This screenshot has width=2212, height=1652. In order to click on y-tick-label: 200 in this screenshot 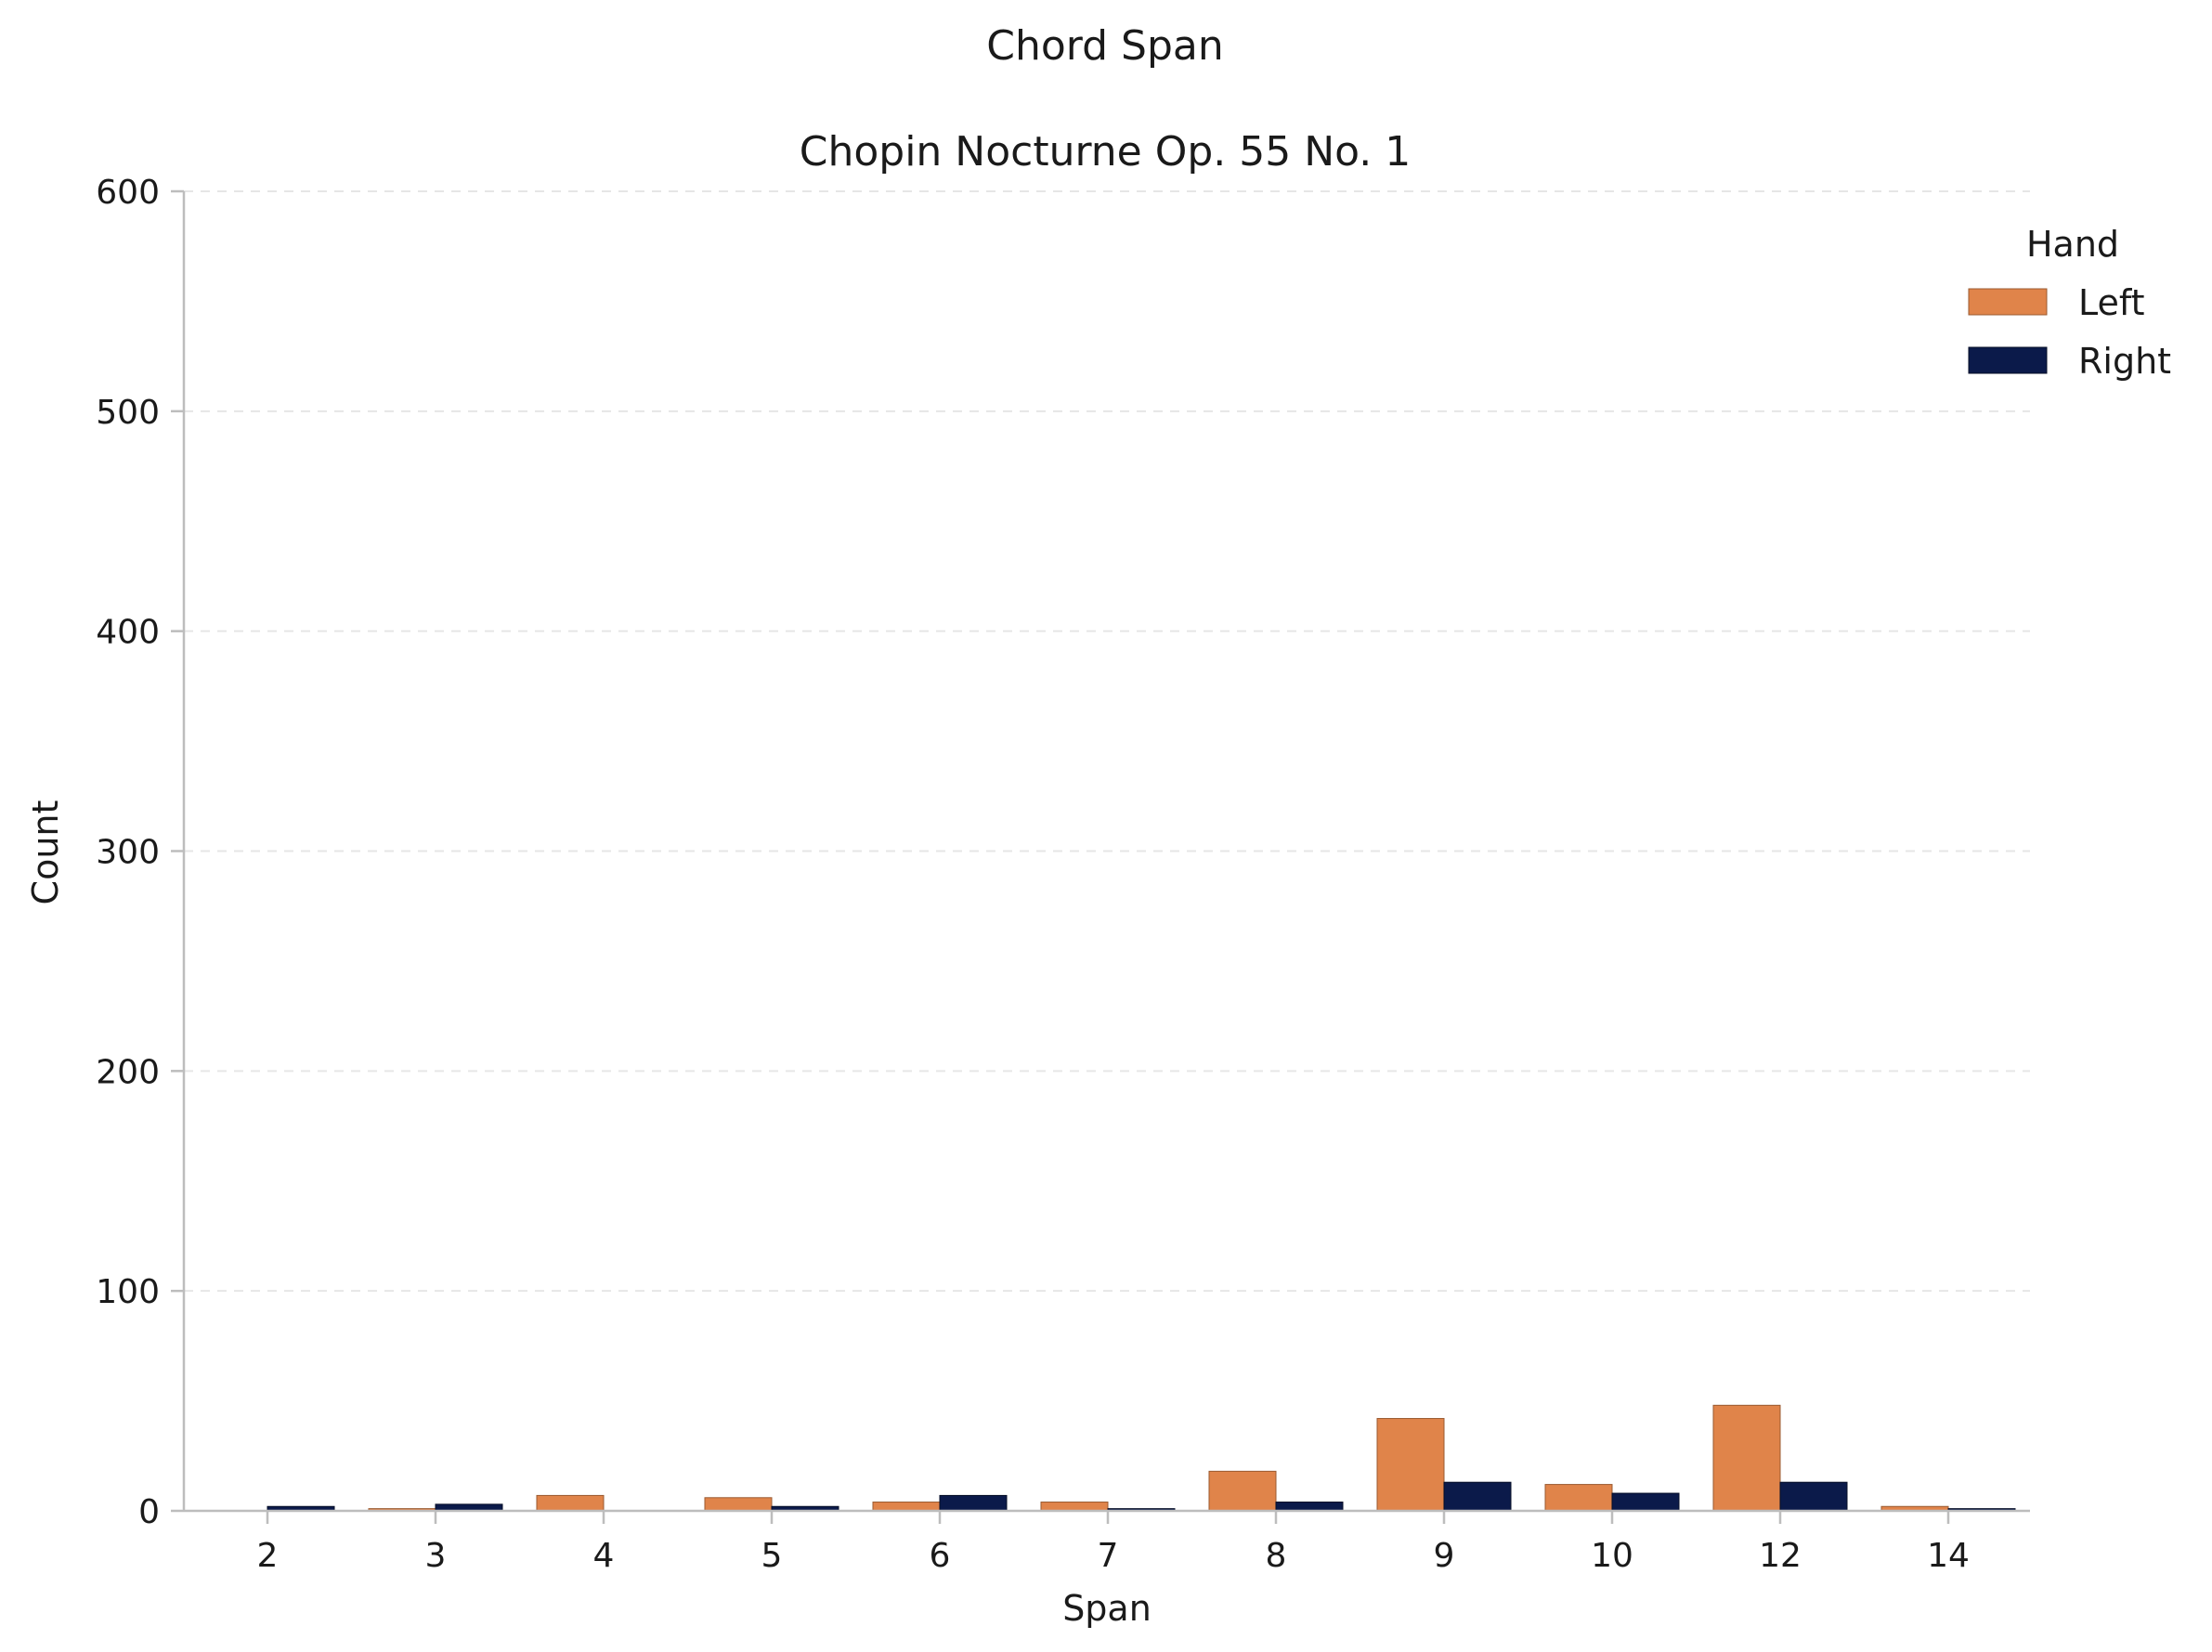, I will do `click(128, 1072)`.